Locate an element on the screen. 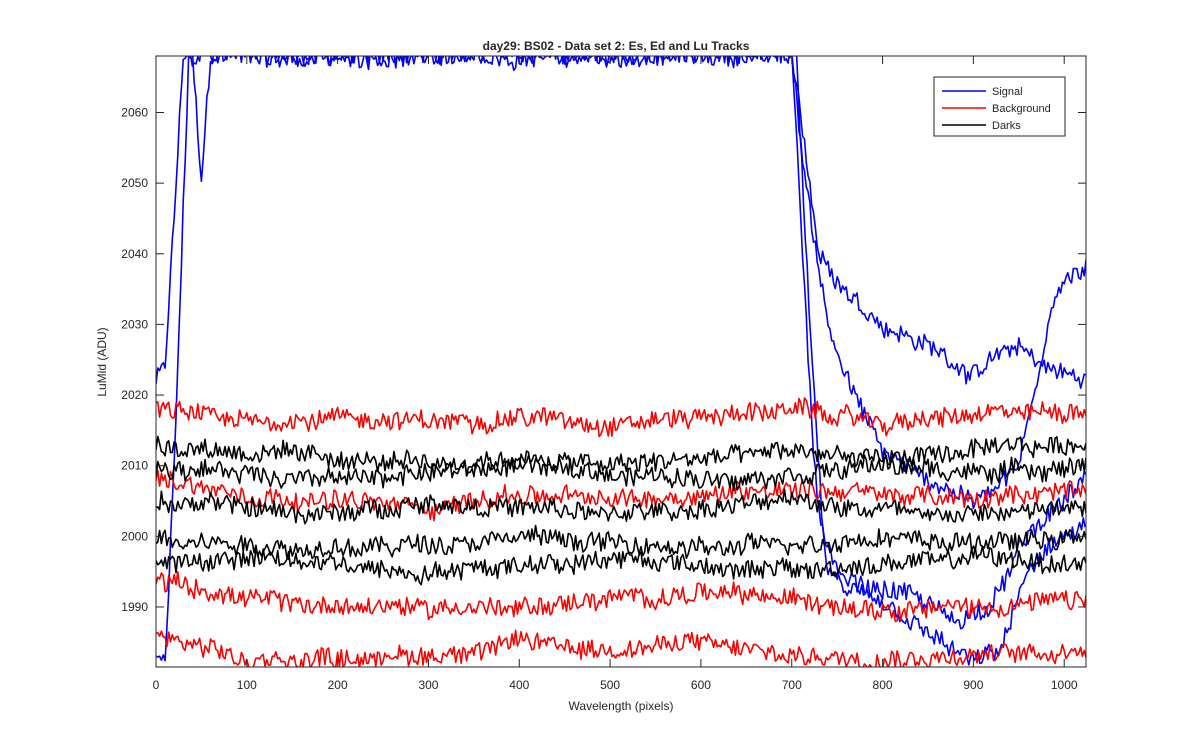 The height and width of the screenshot is (755, 1200). x-tick-label: 1000 is located at coordinates (1064, 685).